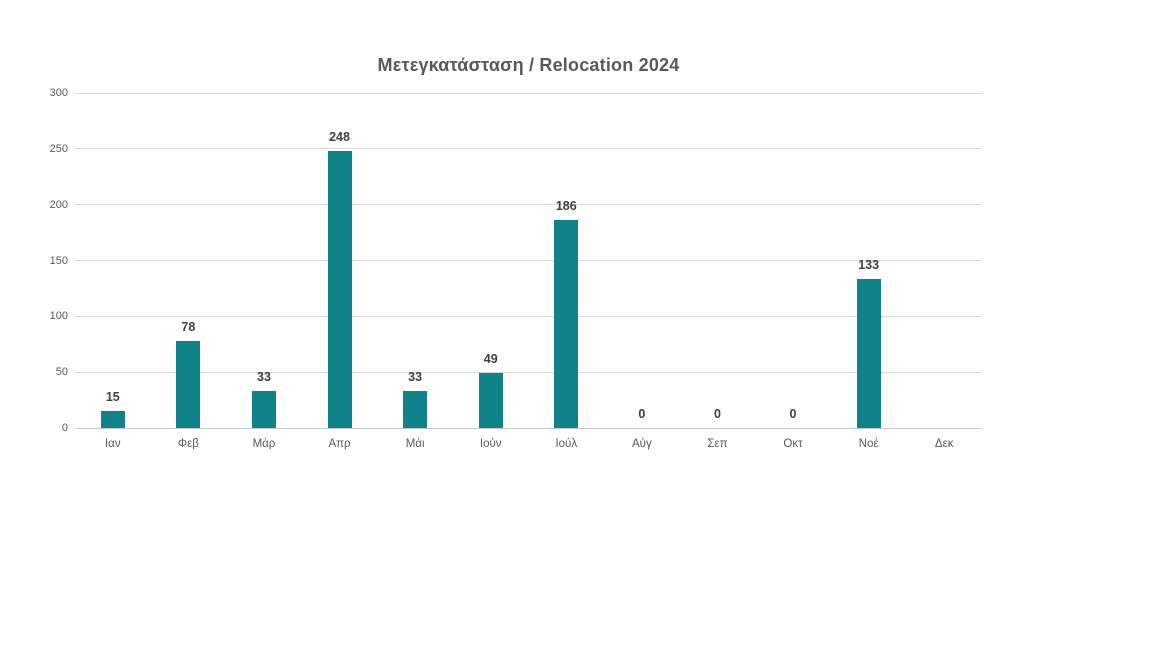 This screenshot has height=648, width=1152. Describe the element at coordinates (566, 206) in the screenshot. I see `bar-value-label: 186` at that location.